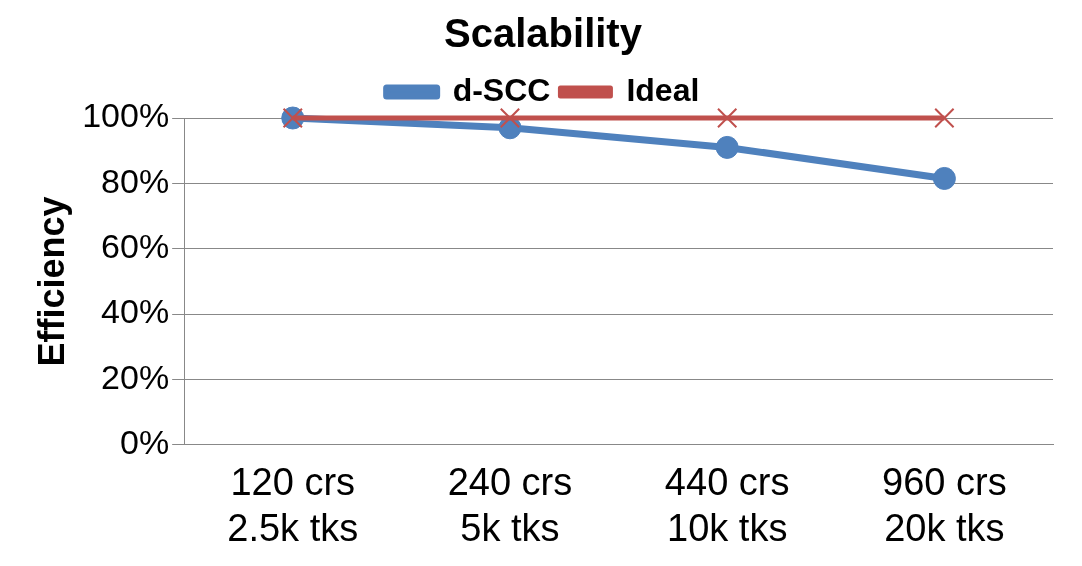 The image size is (1082, 566). Describe the element at coordinates (293, 505) in the screenshot. I see `x-tick-label: 120 crs 2.5k tks` at that location.